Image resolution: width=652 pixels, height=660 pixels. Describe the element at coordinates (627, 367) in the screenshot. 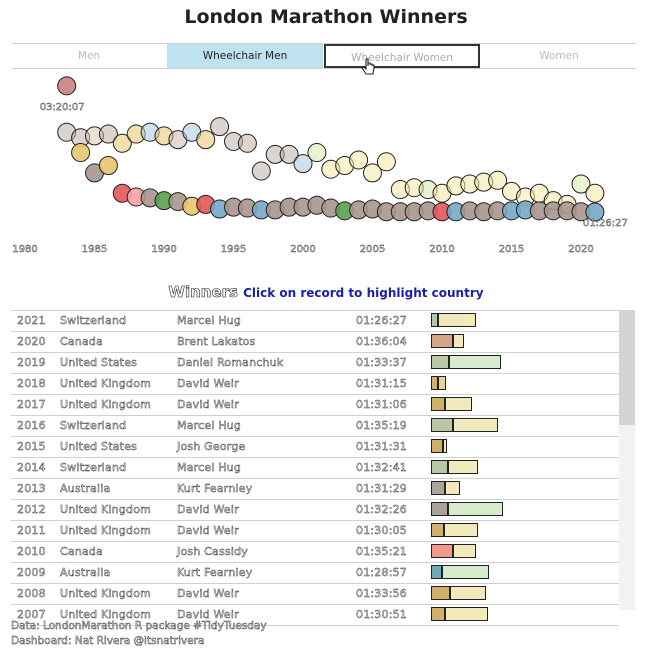

I see `scrollbar-thumb` at that location.